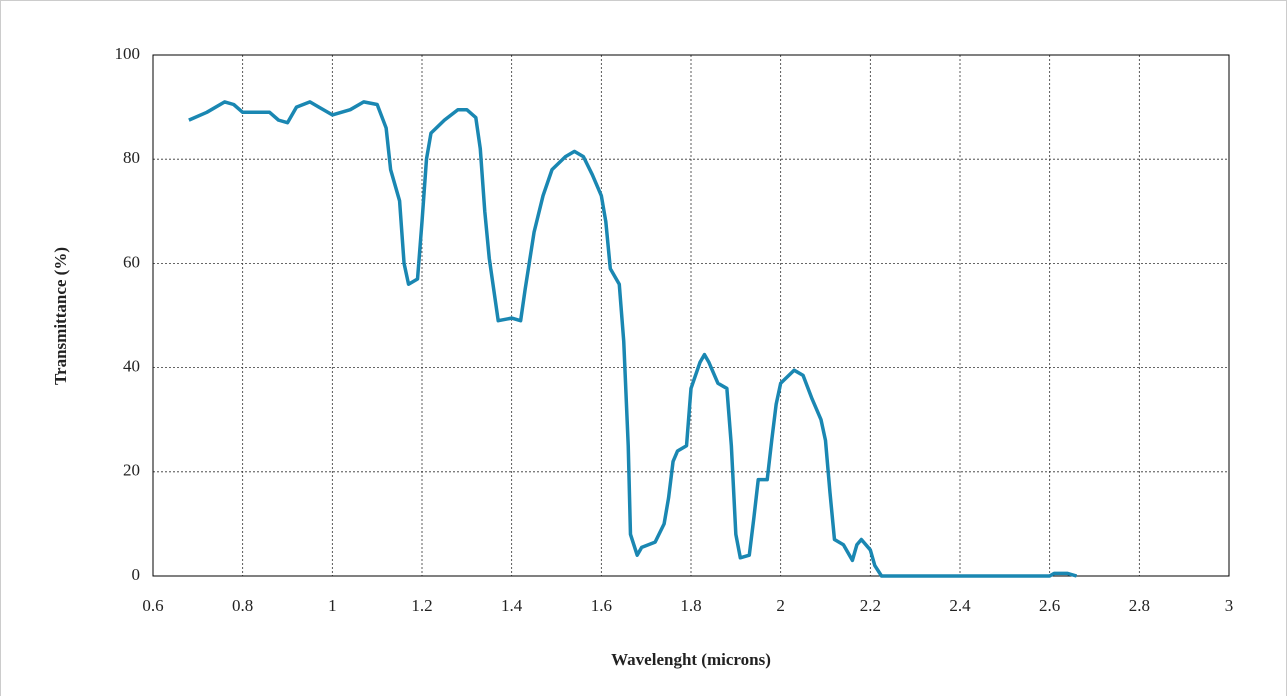 This screenshot has width=1287, height=696. What do you see at coordinates (136, 574) in the screenshot?
I see `y-tick-label: 0` at bounding box center [136, 574].